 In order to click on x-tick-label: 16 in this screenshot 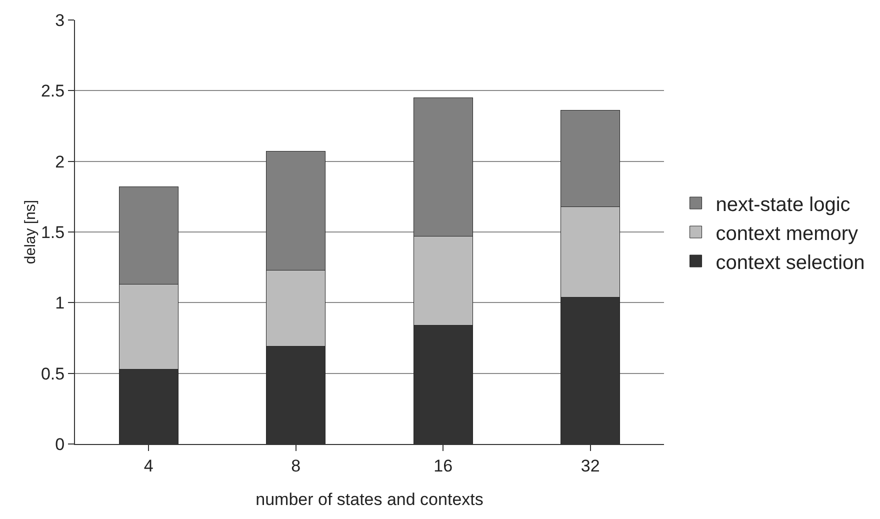, I will do `click(443, 466)`.